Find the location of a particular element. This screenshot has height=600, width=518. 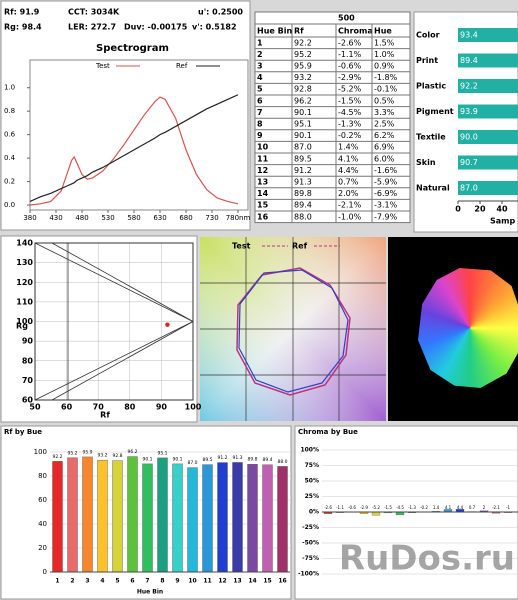

table-cell: 2 is located at coordinates (260, 54).